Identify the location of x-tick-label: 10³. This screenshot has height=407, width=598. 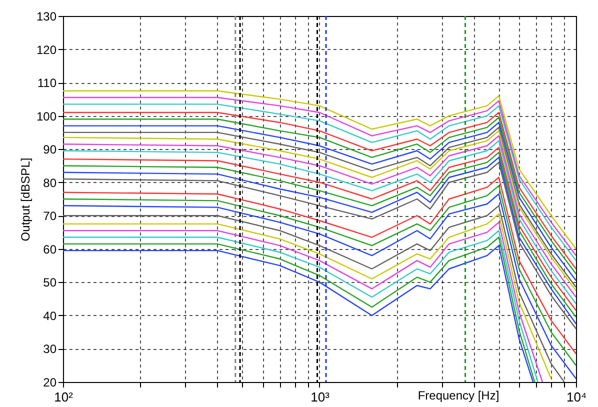
(320, 397).